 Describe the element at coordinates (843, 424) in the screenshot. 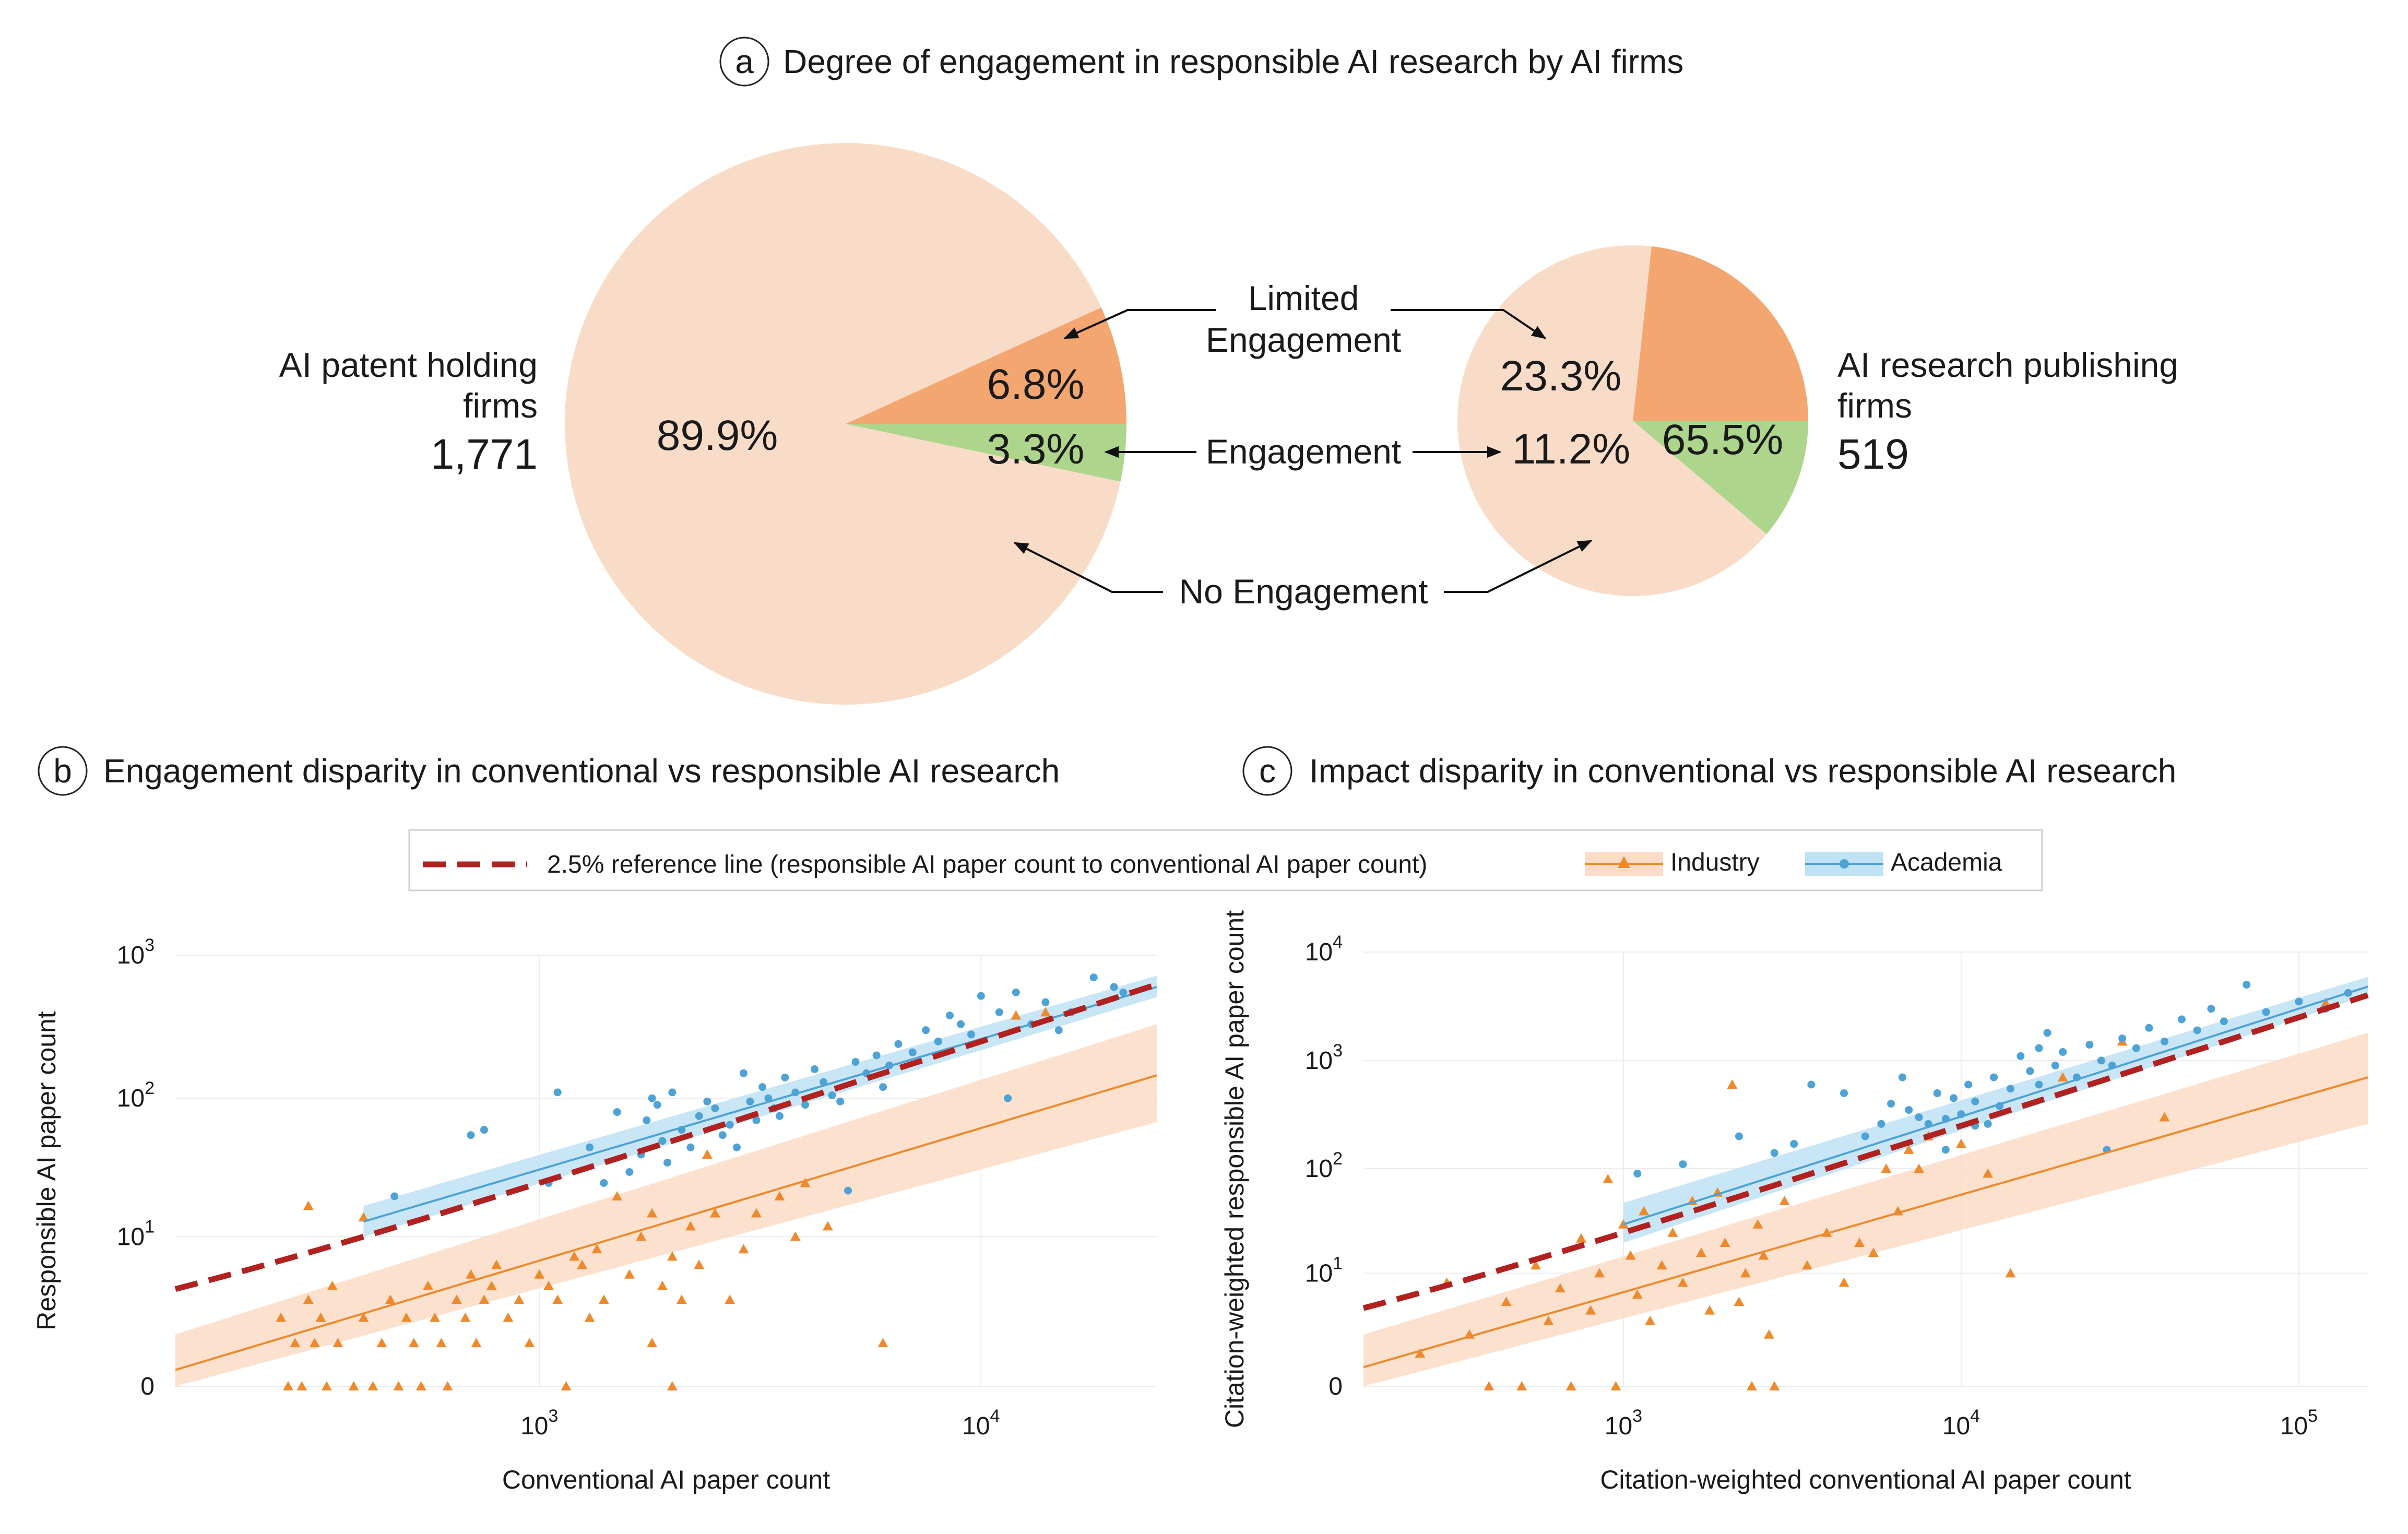

I see `pie-slice-no-engagement` at that location.